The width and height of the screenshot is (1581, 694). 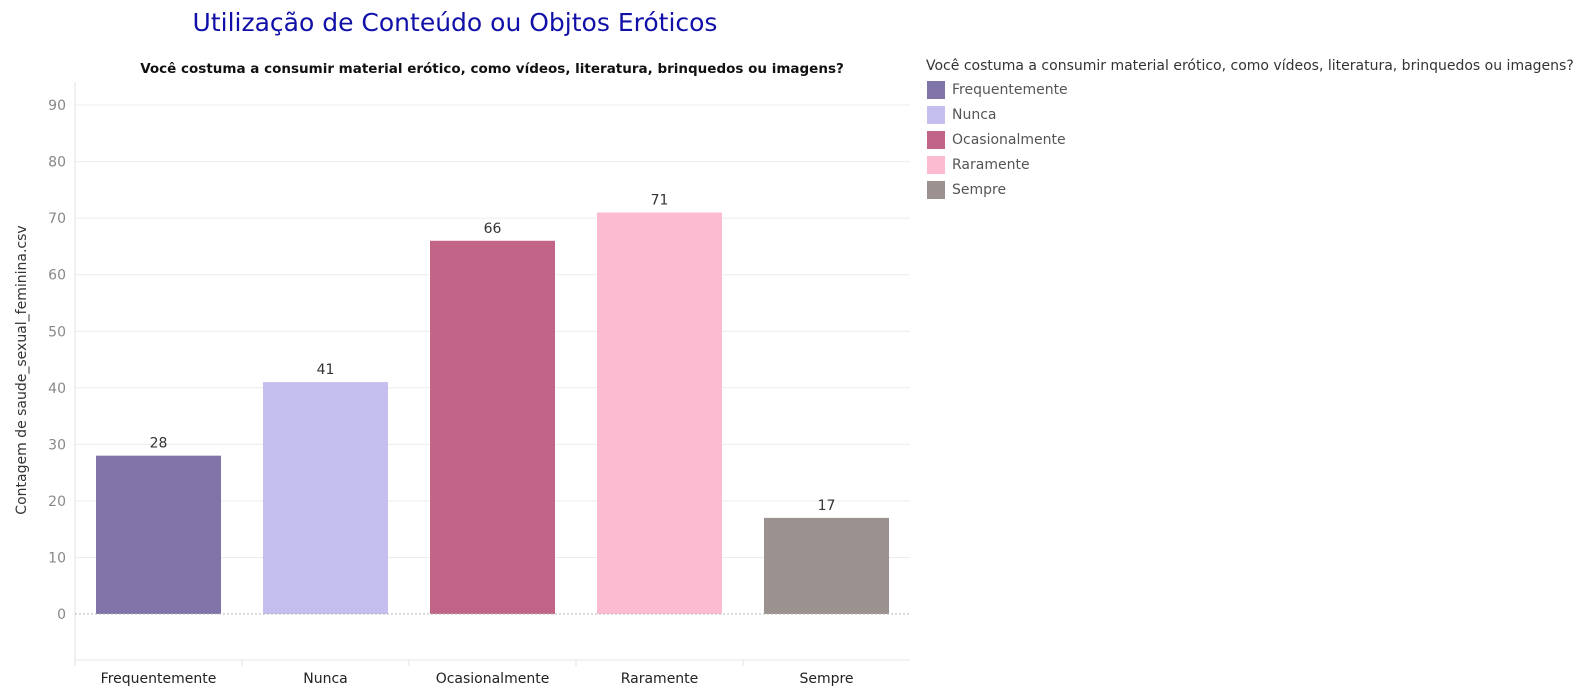 What do you see at coordinates (1250, 89) in the screenshot?
I see `legend-item-frequentemente: Frequentemente` at bounding box center [1250, 89].